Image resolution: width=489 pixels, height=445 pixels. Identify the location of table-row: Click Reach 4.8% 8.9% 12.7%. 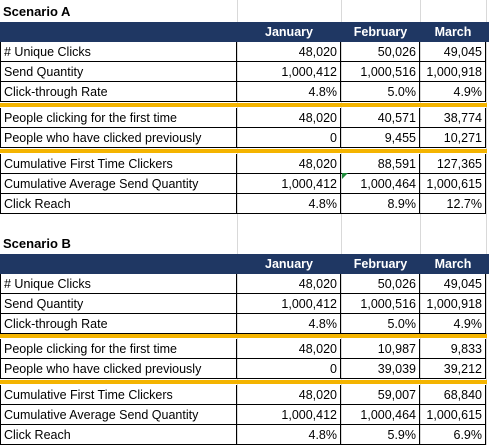
(244, 204).